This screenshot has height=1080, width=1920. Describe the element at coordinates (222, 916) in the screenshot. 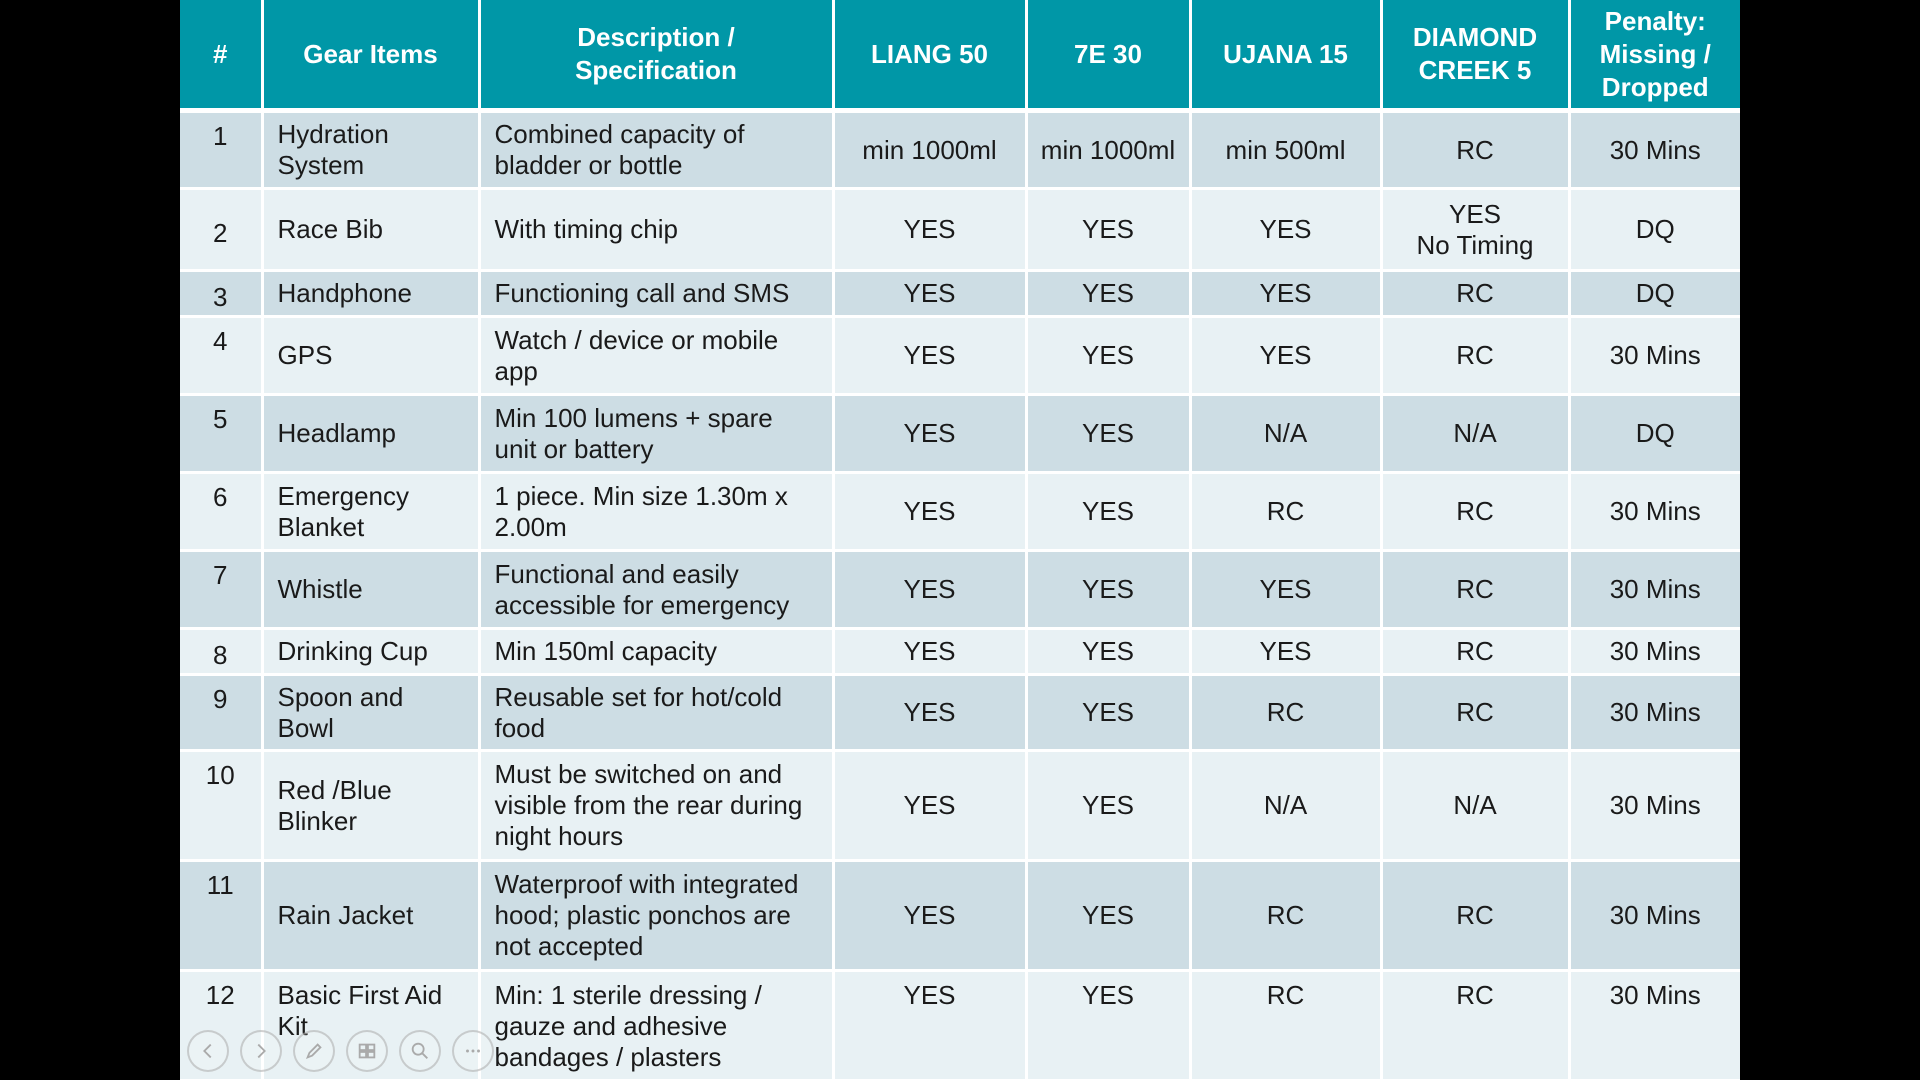

I see `row-number: 11` at that location.